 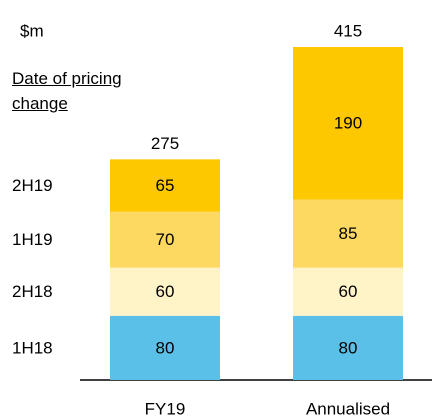 I want to click on value-label: 65, so click(x=165, y=185).